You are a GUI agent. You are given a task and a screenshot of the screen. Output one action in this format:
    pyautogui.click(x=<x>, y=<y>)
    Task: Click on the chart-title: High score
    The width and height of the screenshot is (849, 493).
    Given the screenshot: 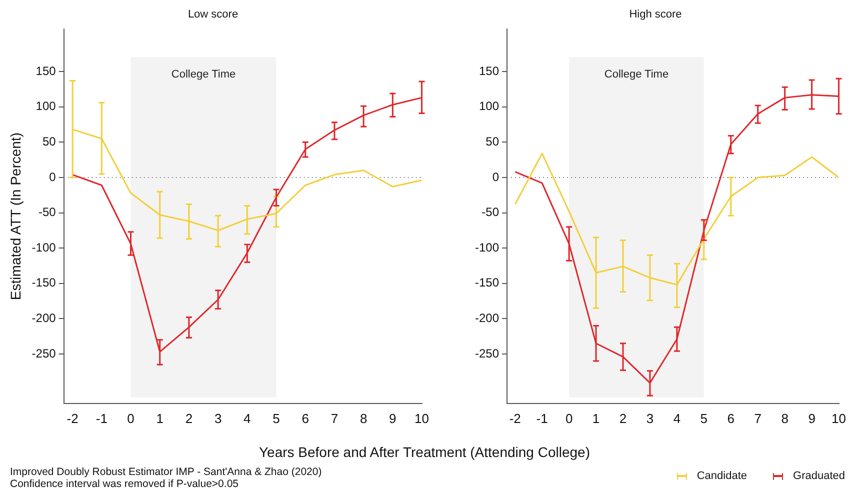 What is the action you would take?
    pyautogui.click(x=655, y=14)
    